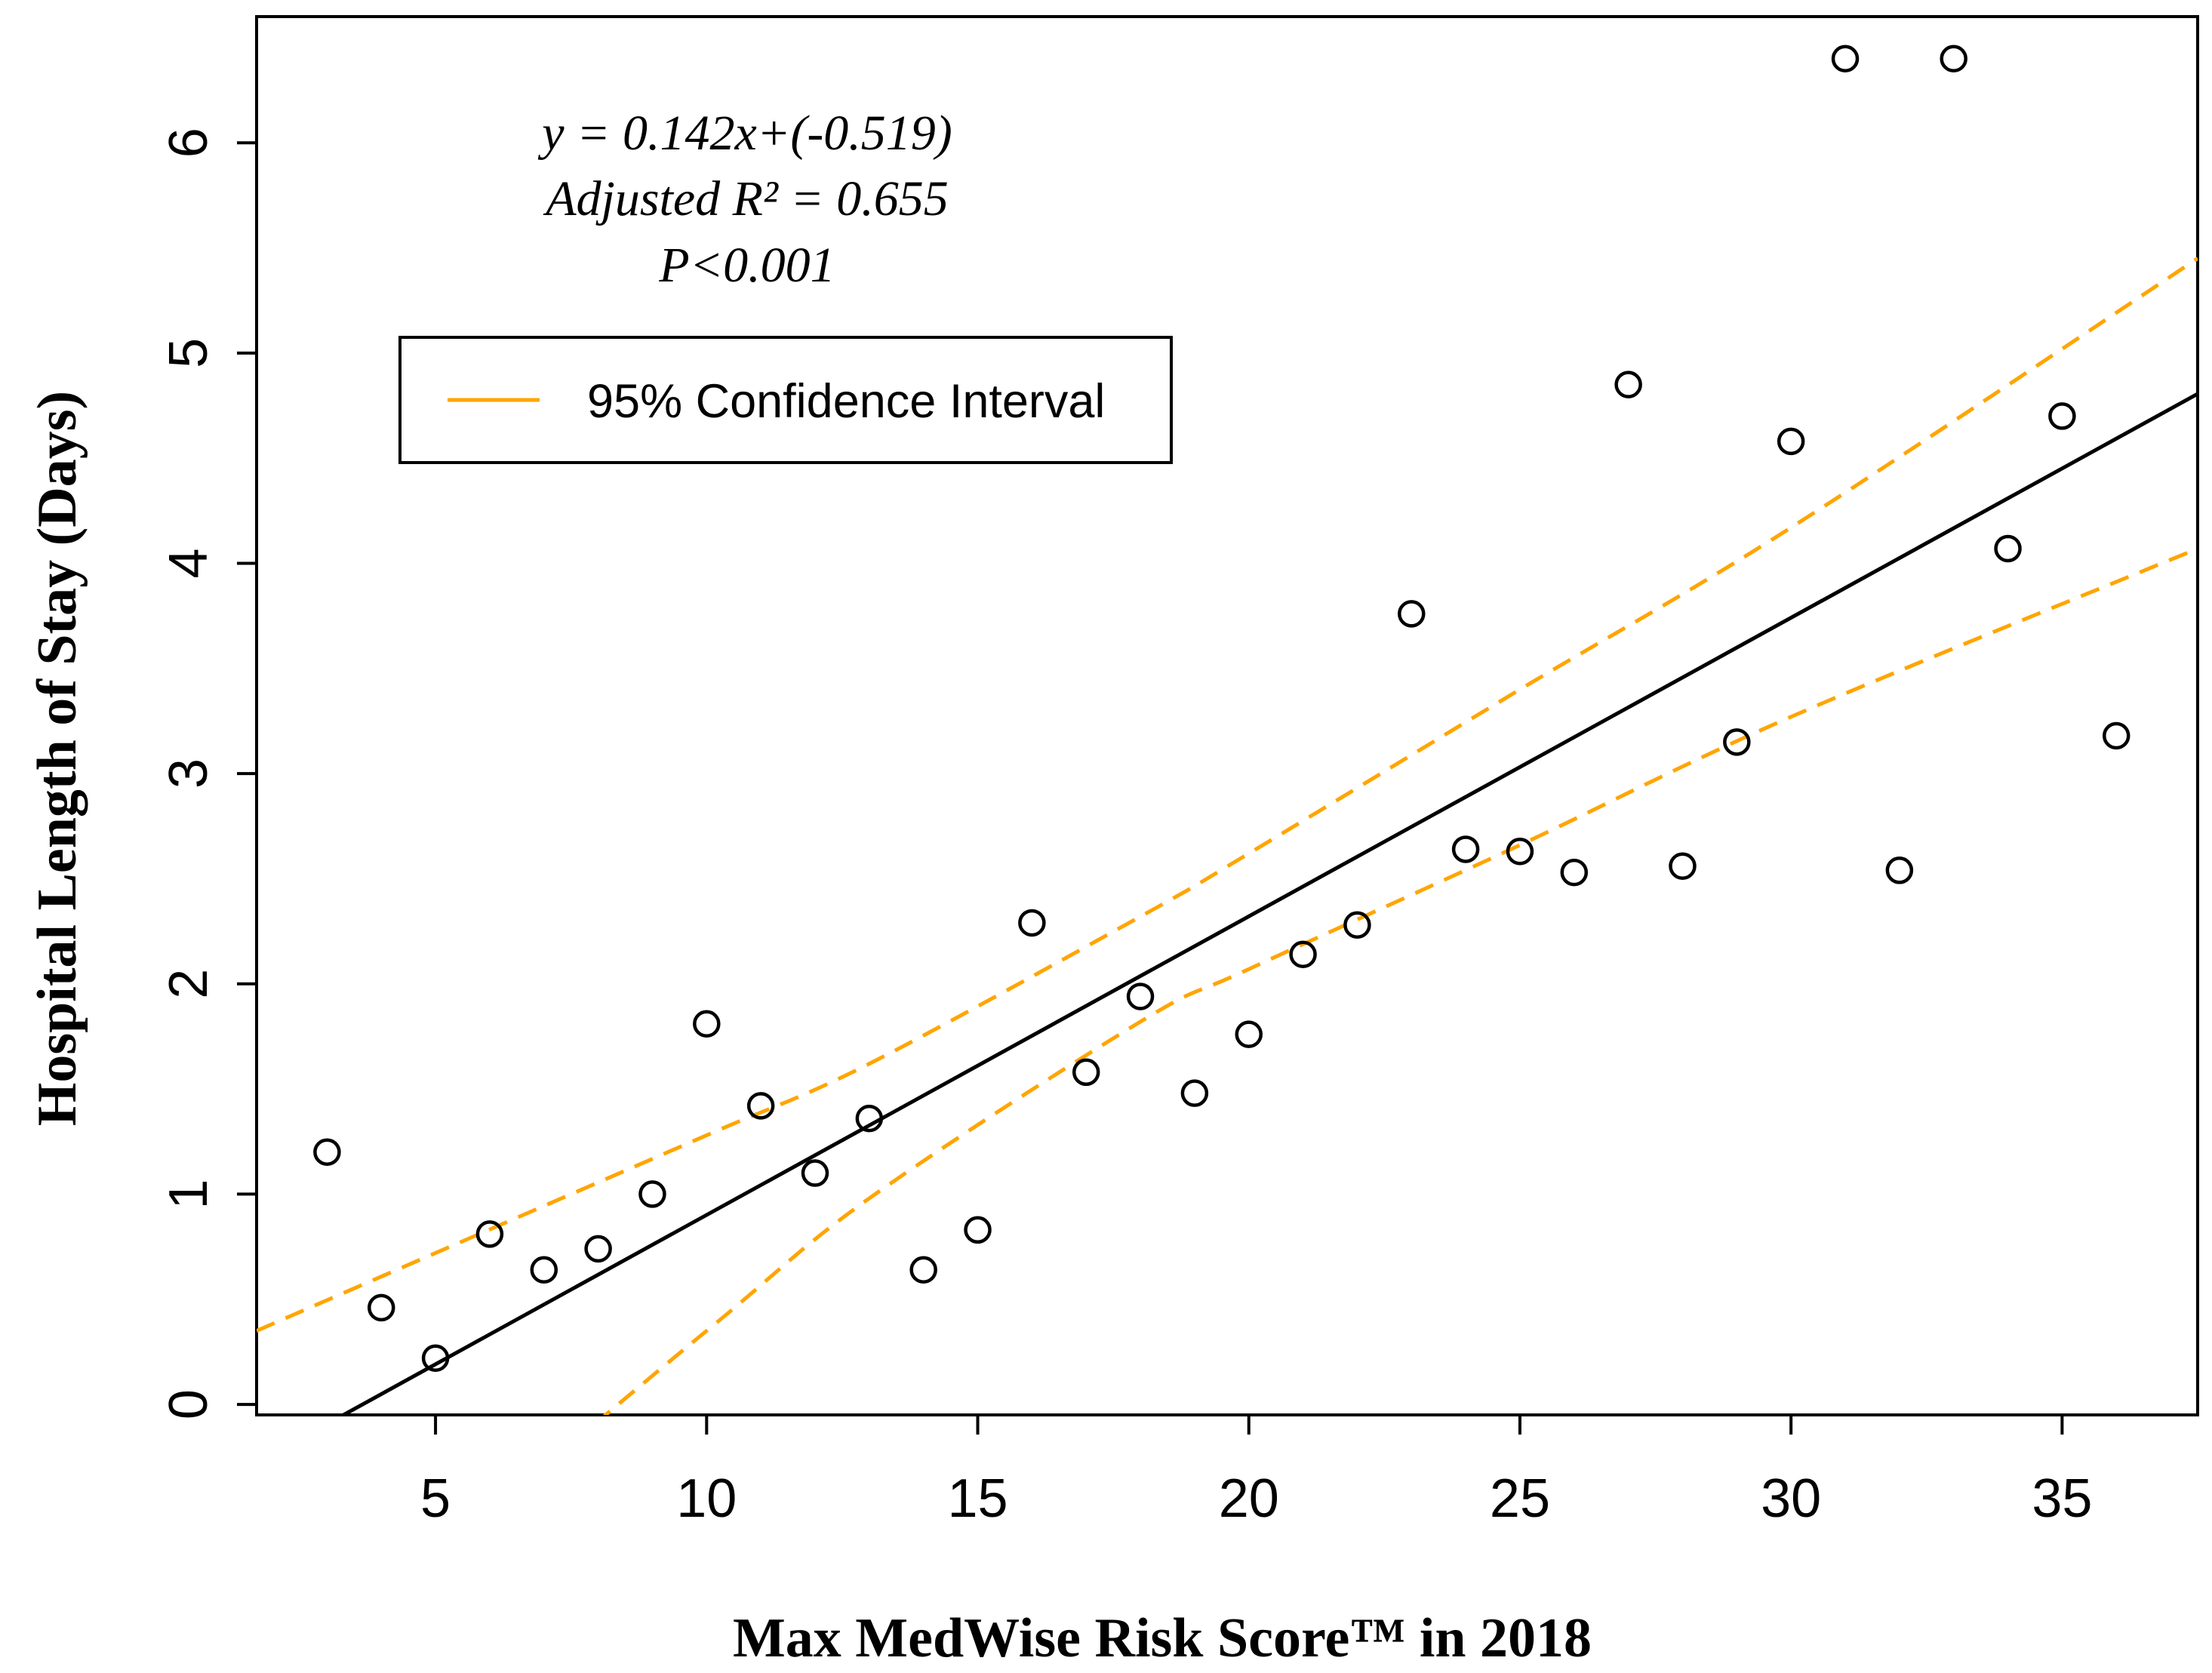 Image resolution: width=2212 pixels, height=1673 pixels. I want to click on regression-equation: y = 0.142x+(-0.519), so click(744, 133).